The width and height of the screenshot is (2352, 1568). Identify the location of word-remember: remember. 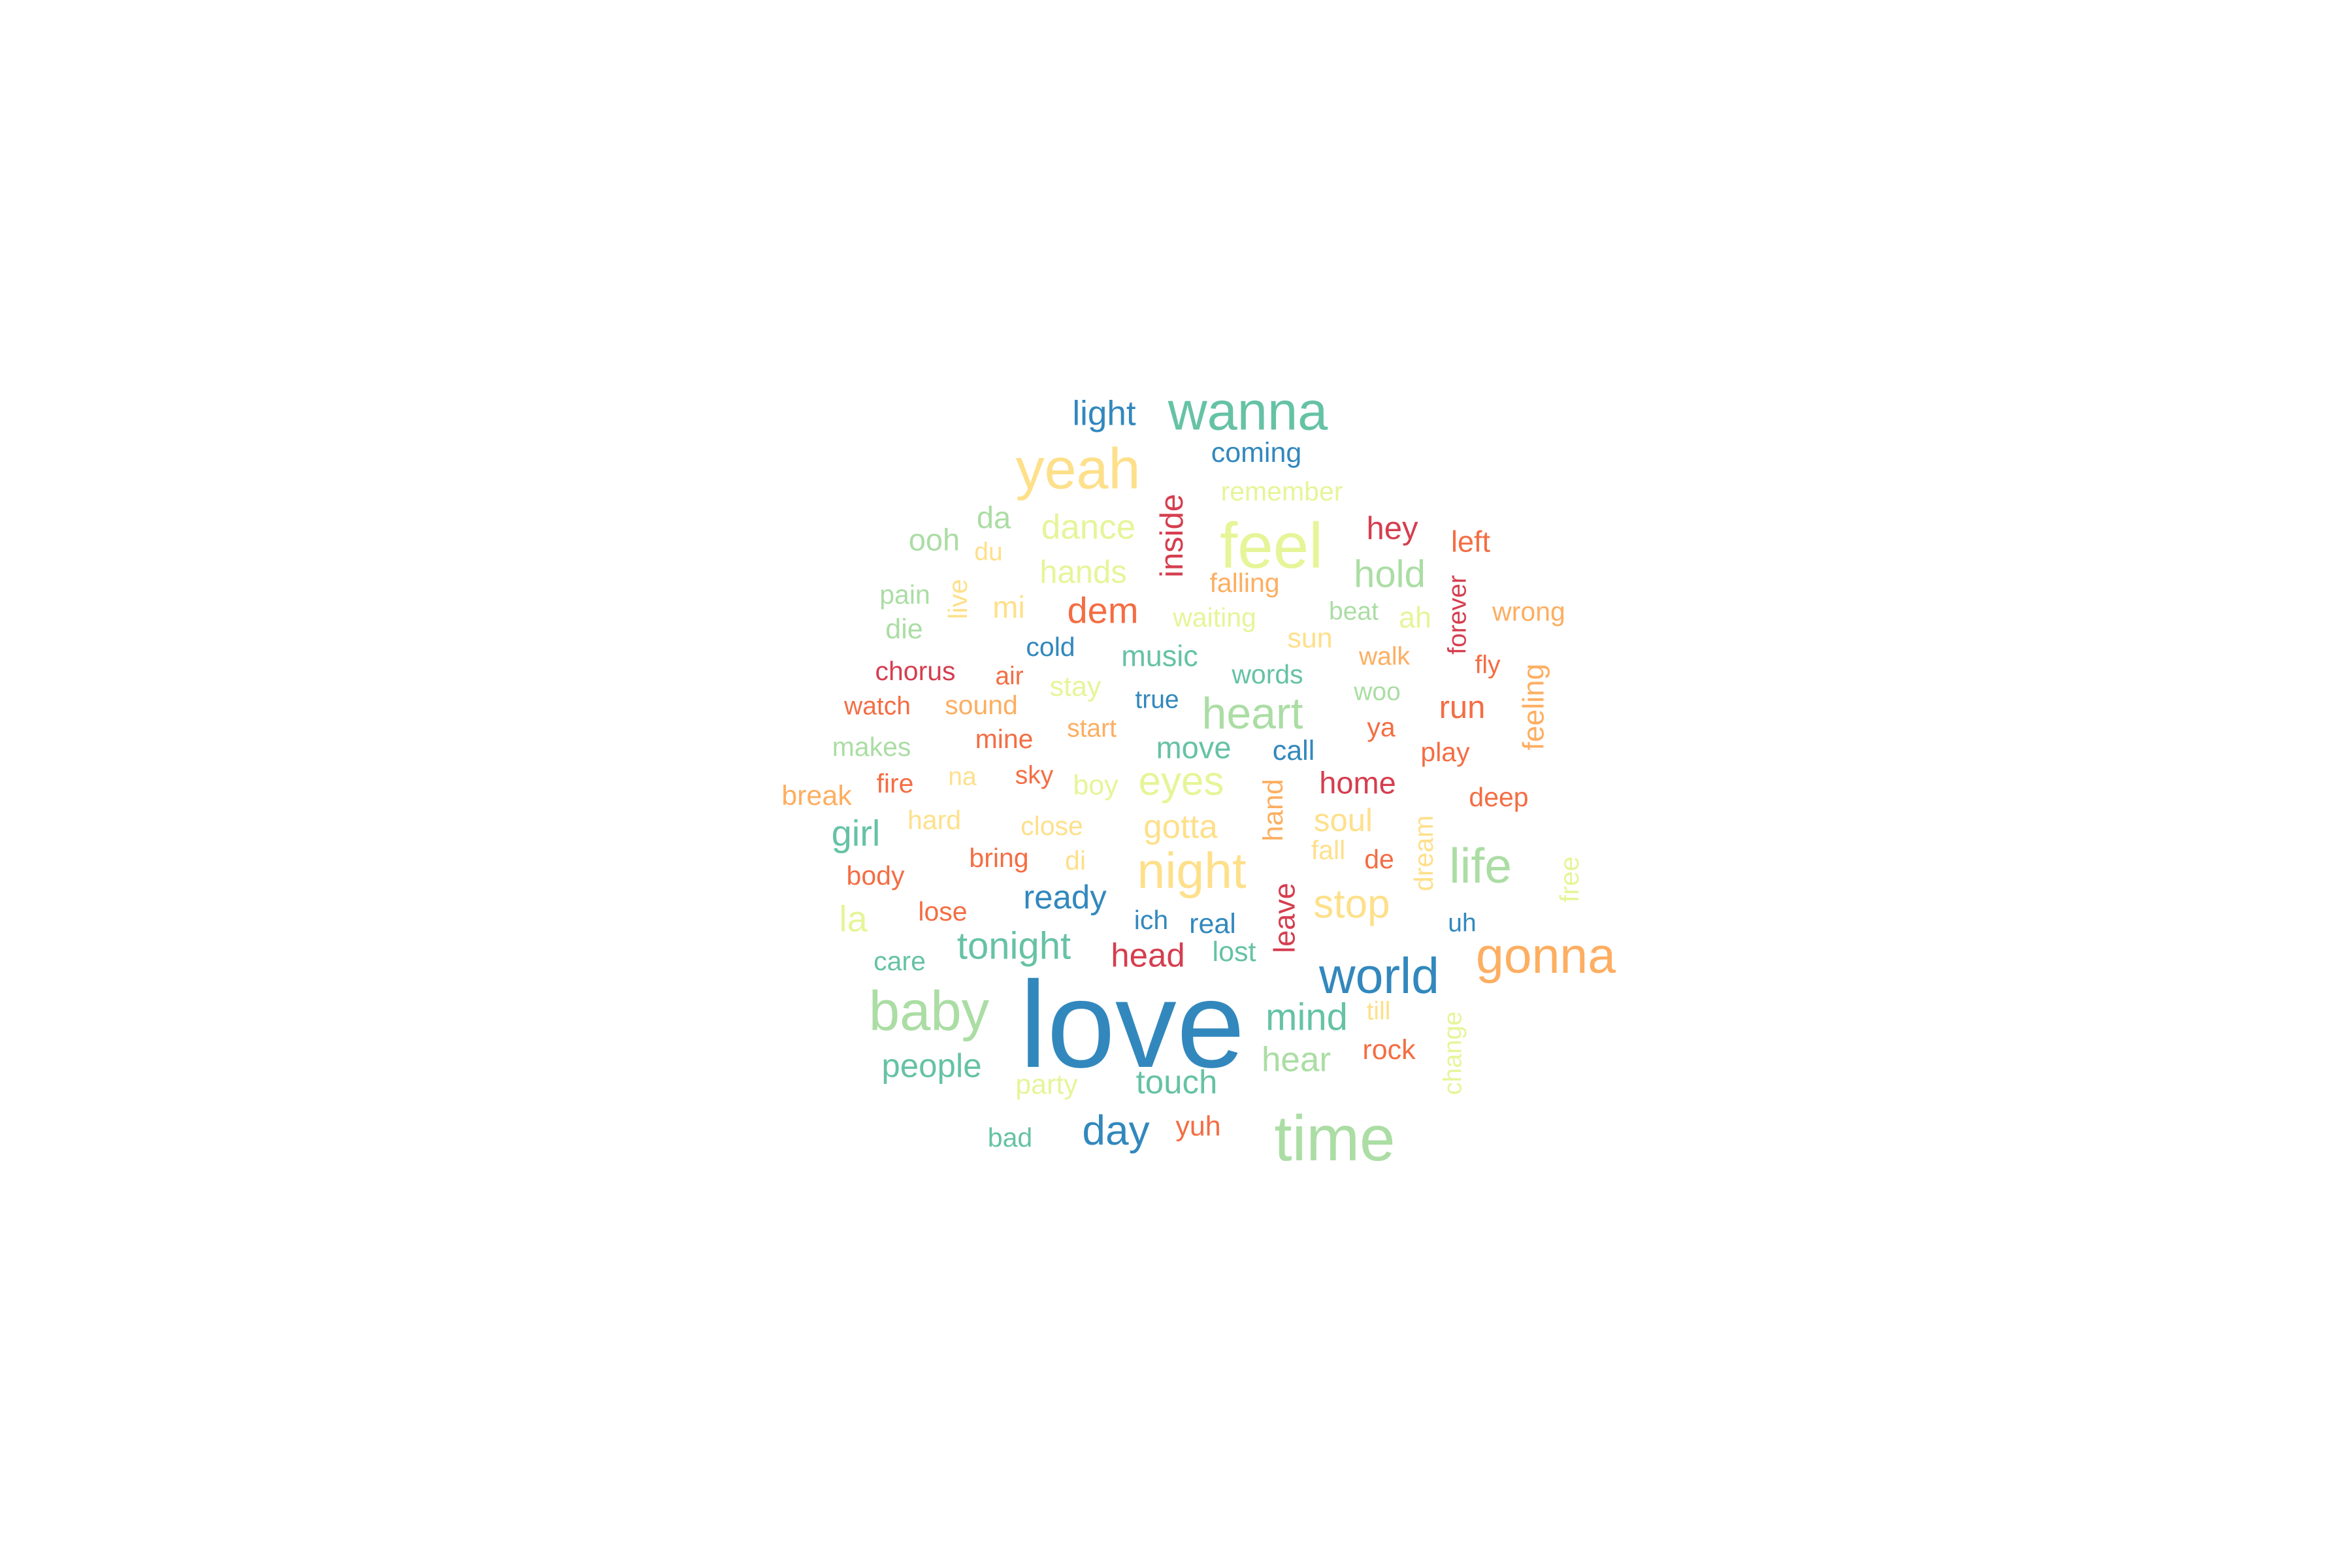
(1282, 491).